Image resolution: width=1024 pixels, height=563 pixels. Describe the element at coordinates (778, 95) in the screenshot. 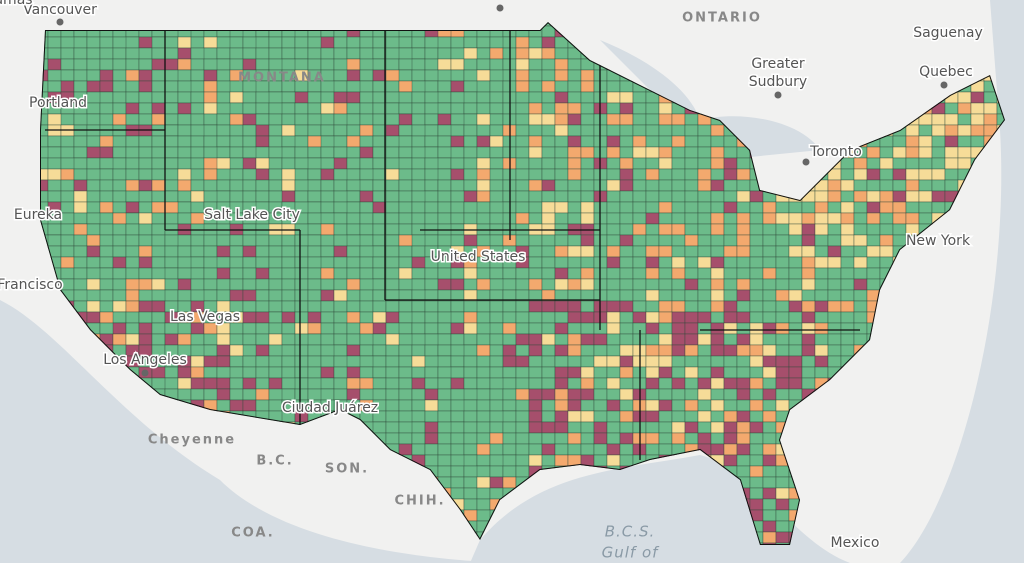

I see `city-dot` at that location.